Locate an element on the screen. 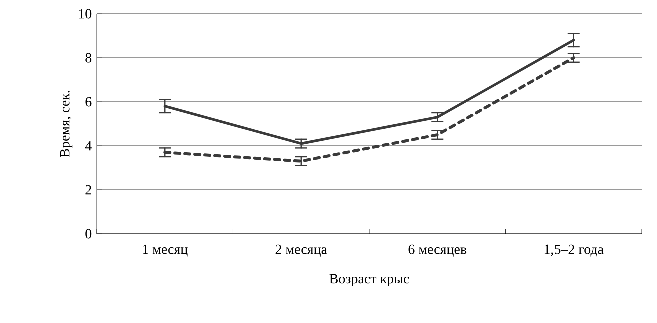 This screenshot has height=323, width=657. y-tick-label: 8 is located at coordinates (89, 58).